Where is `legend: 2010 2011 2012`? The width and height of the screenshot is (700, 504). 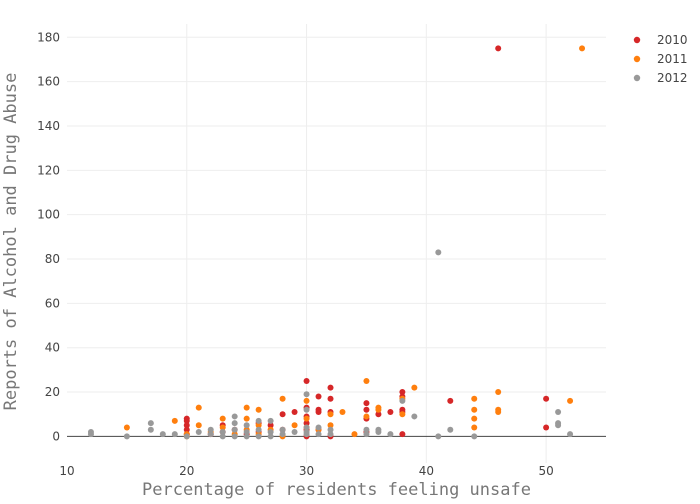 legend: 2010 2011 2012 is located at coordinates (660, 59).